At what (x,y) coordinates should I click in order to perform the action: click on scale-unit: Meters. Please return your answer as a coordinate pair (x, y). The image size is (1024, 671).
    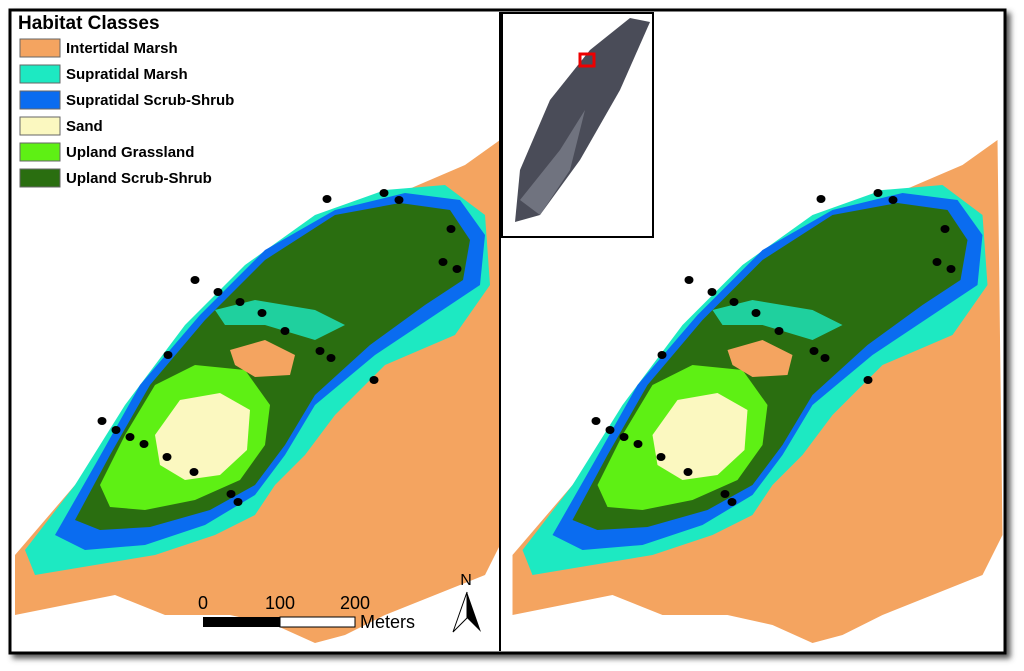
    Looking at the image, I should click on (387, 622).